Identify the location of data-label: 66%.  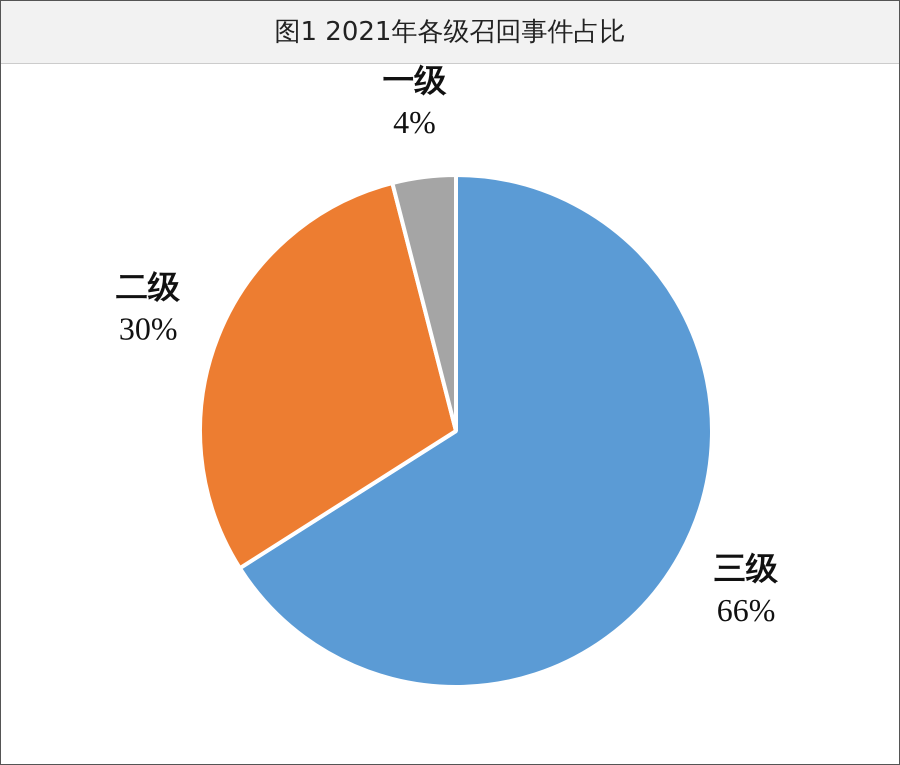
(746, 610).